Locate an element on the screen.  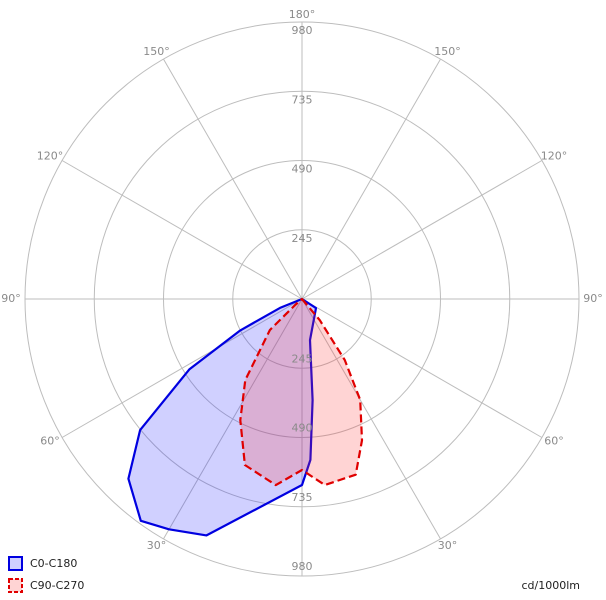
legend-label: C0-C180 is located at coordinates (53, 563).